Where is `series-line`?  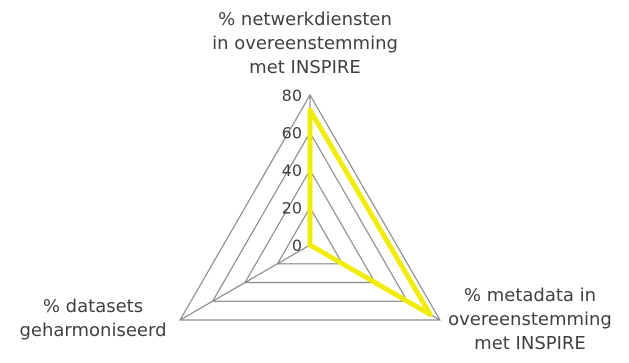
series-line is located at coordinates (370, 212).